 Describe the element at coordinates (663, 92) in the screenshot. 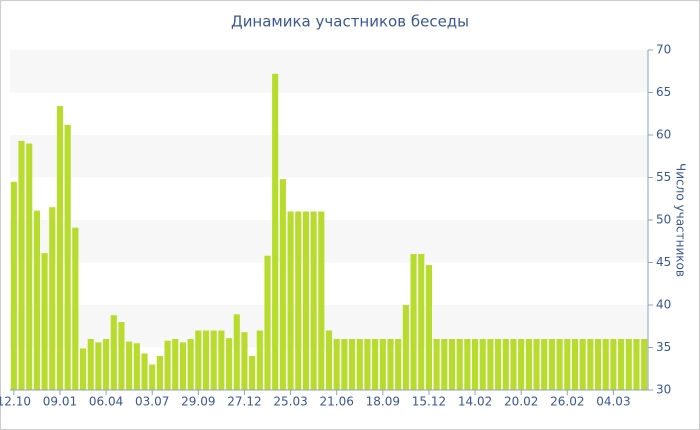

I see `y-tick-label: 65` at that location.